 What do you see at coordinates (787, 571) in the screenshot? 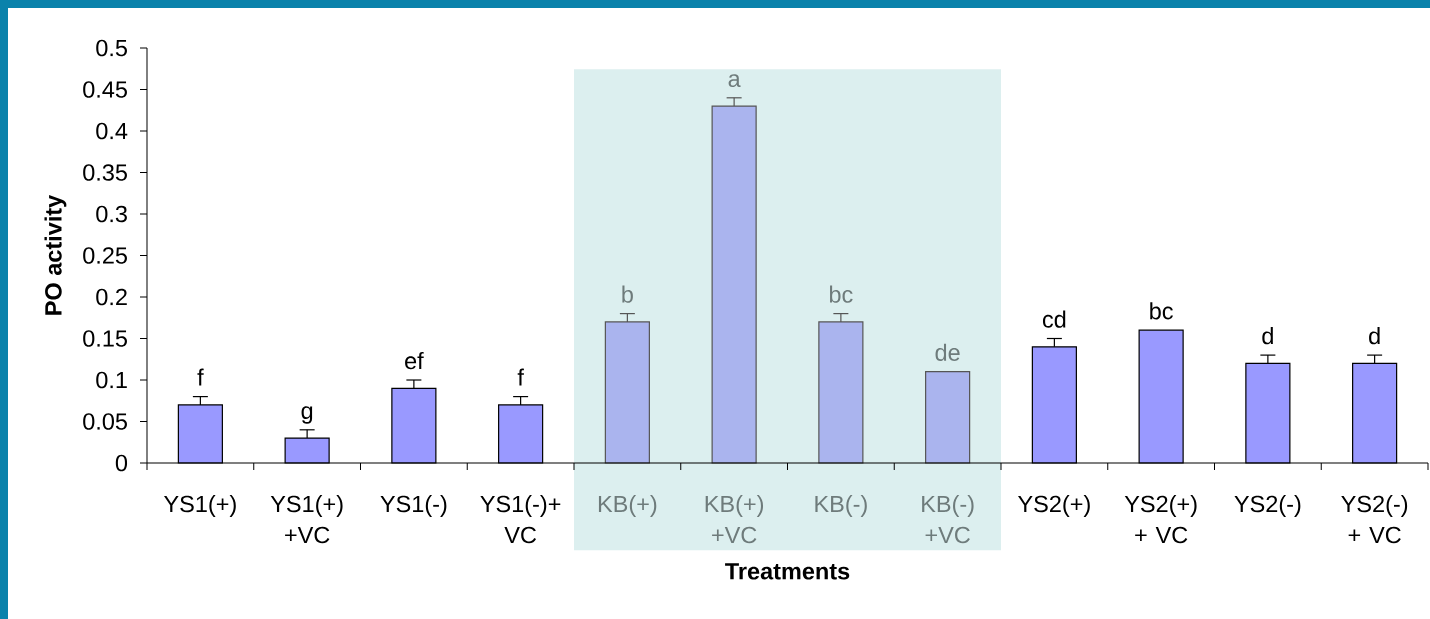
I see `x-axis-title: Treatments` at bounding box center [787, 571].